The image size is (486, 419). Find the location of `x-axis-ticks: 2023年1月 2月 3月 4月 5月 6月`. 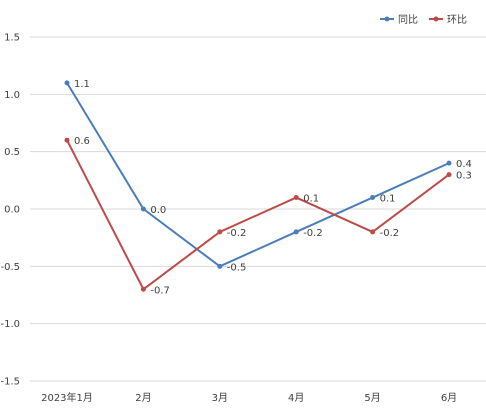

x-axis-ticks: 2023年1月 2月 3月 4月 5月 6月 is located at coordinates (249, 397).